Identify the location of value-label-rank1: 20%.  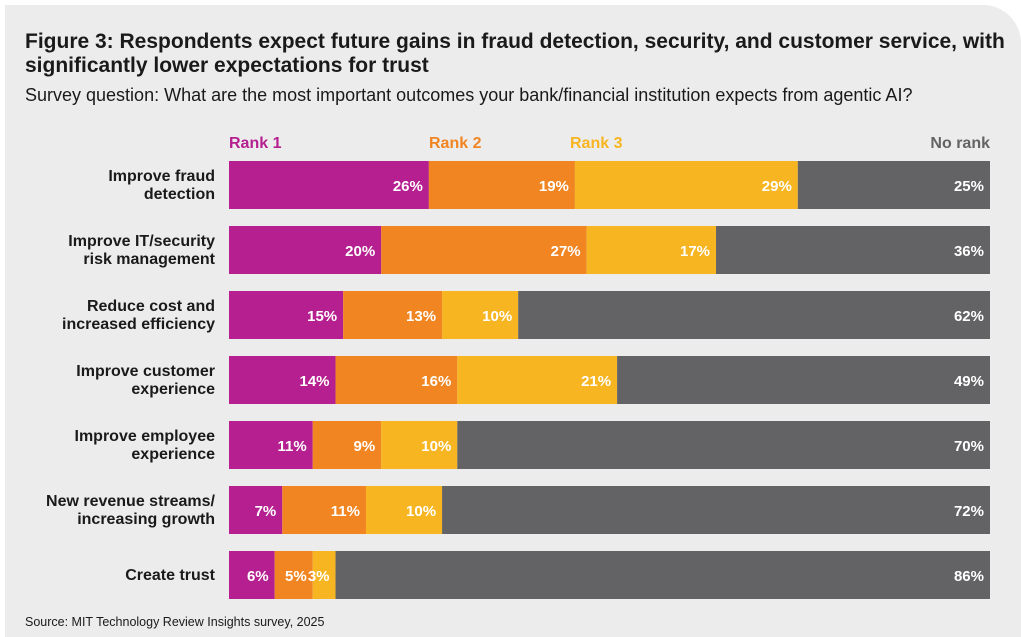
(360, 251).